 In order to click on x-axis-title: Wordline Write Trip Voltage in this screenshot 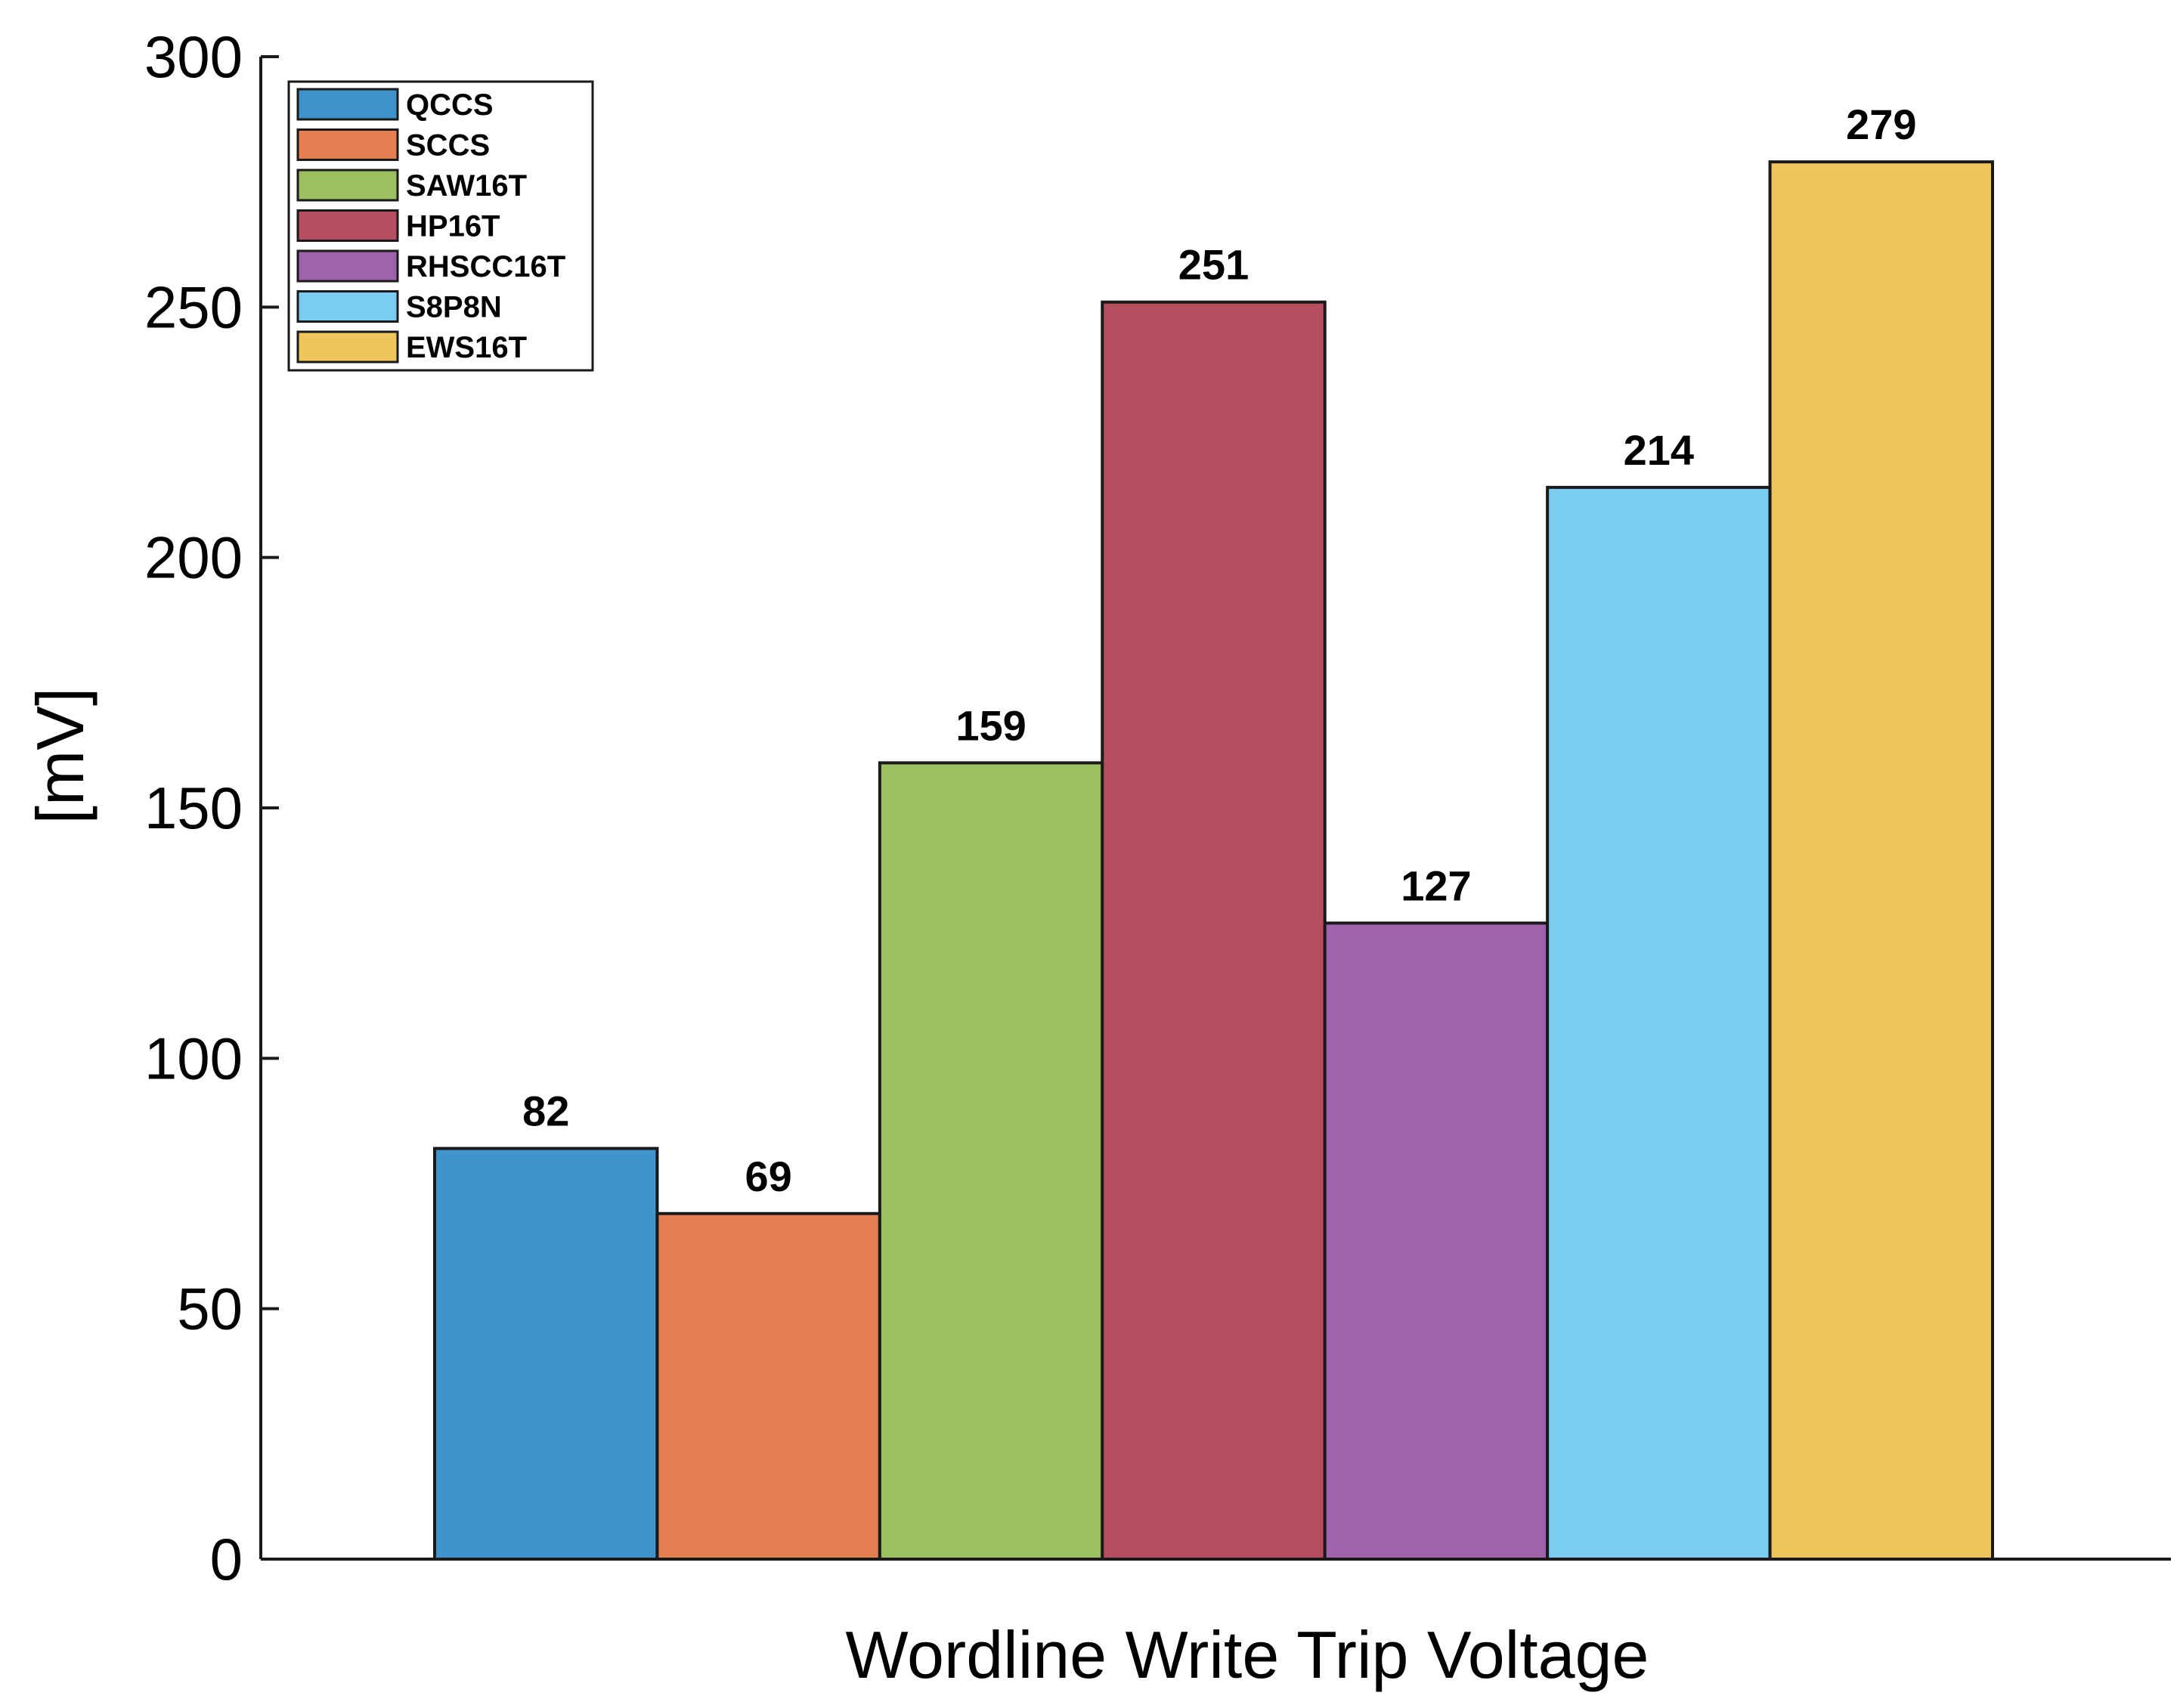, I will do `click(1247, 1654)`.